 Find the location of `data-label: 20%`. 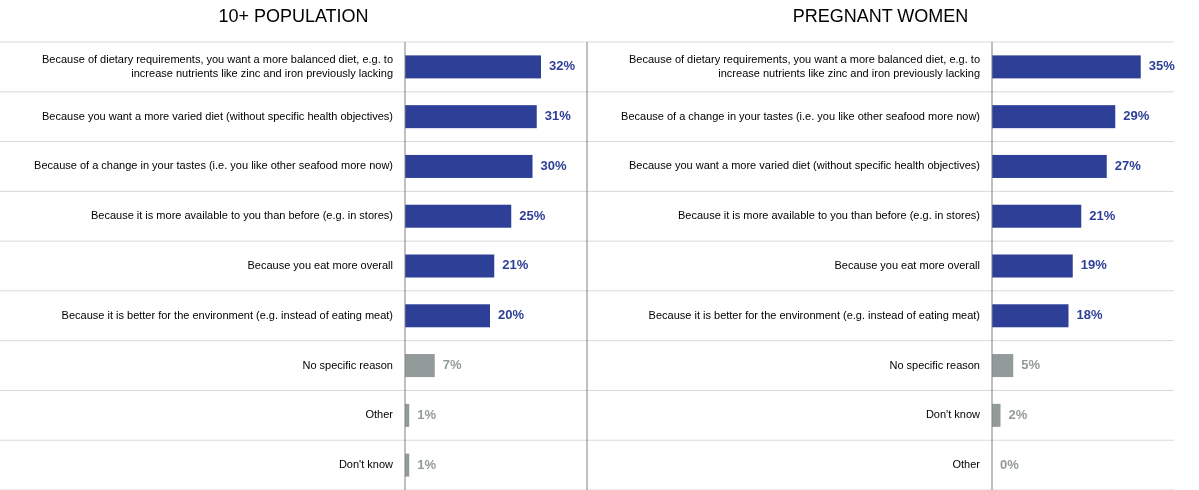

data-label: 20% is located at coordinates (511, 315).